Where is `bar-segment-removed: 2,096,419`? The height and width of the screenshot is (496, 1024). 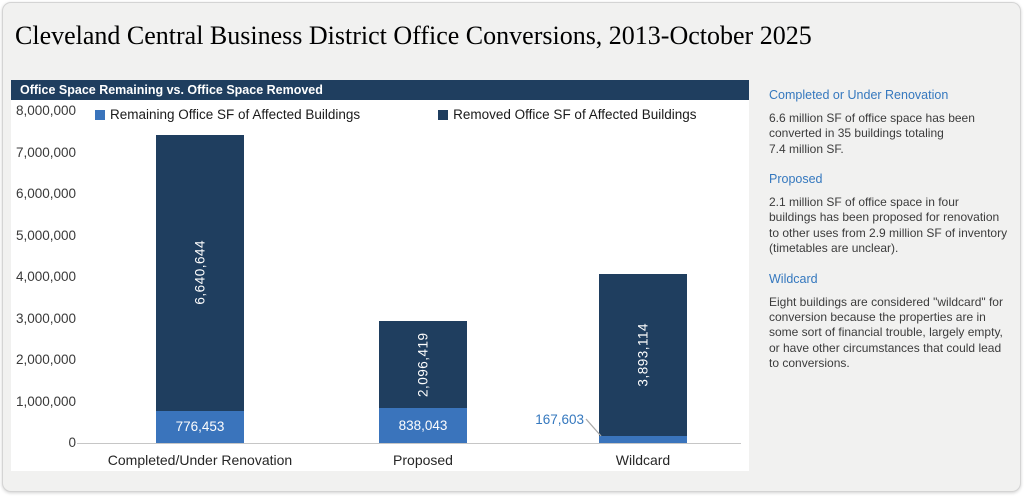
bar-segment-removed: 2,096,419 is located at coordinates (423, 365).